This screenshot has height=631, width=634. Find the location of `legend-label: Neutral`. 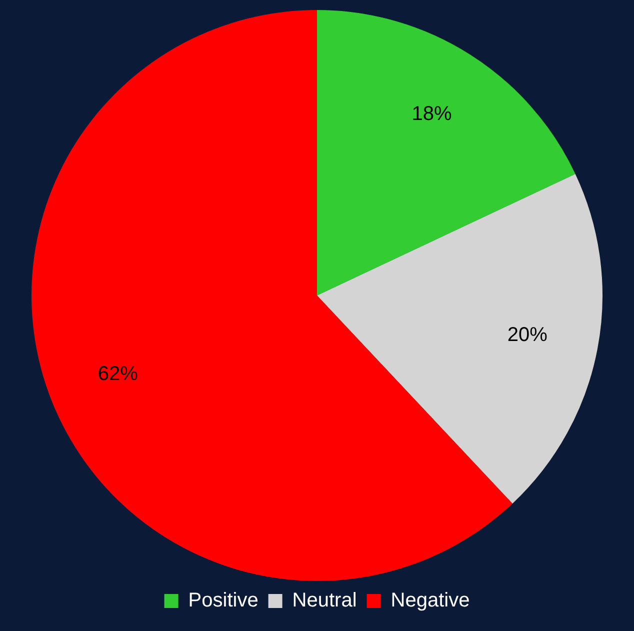

legend-label: Neutral is located at coordinates (324, 601).